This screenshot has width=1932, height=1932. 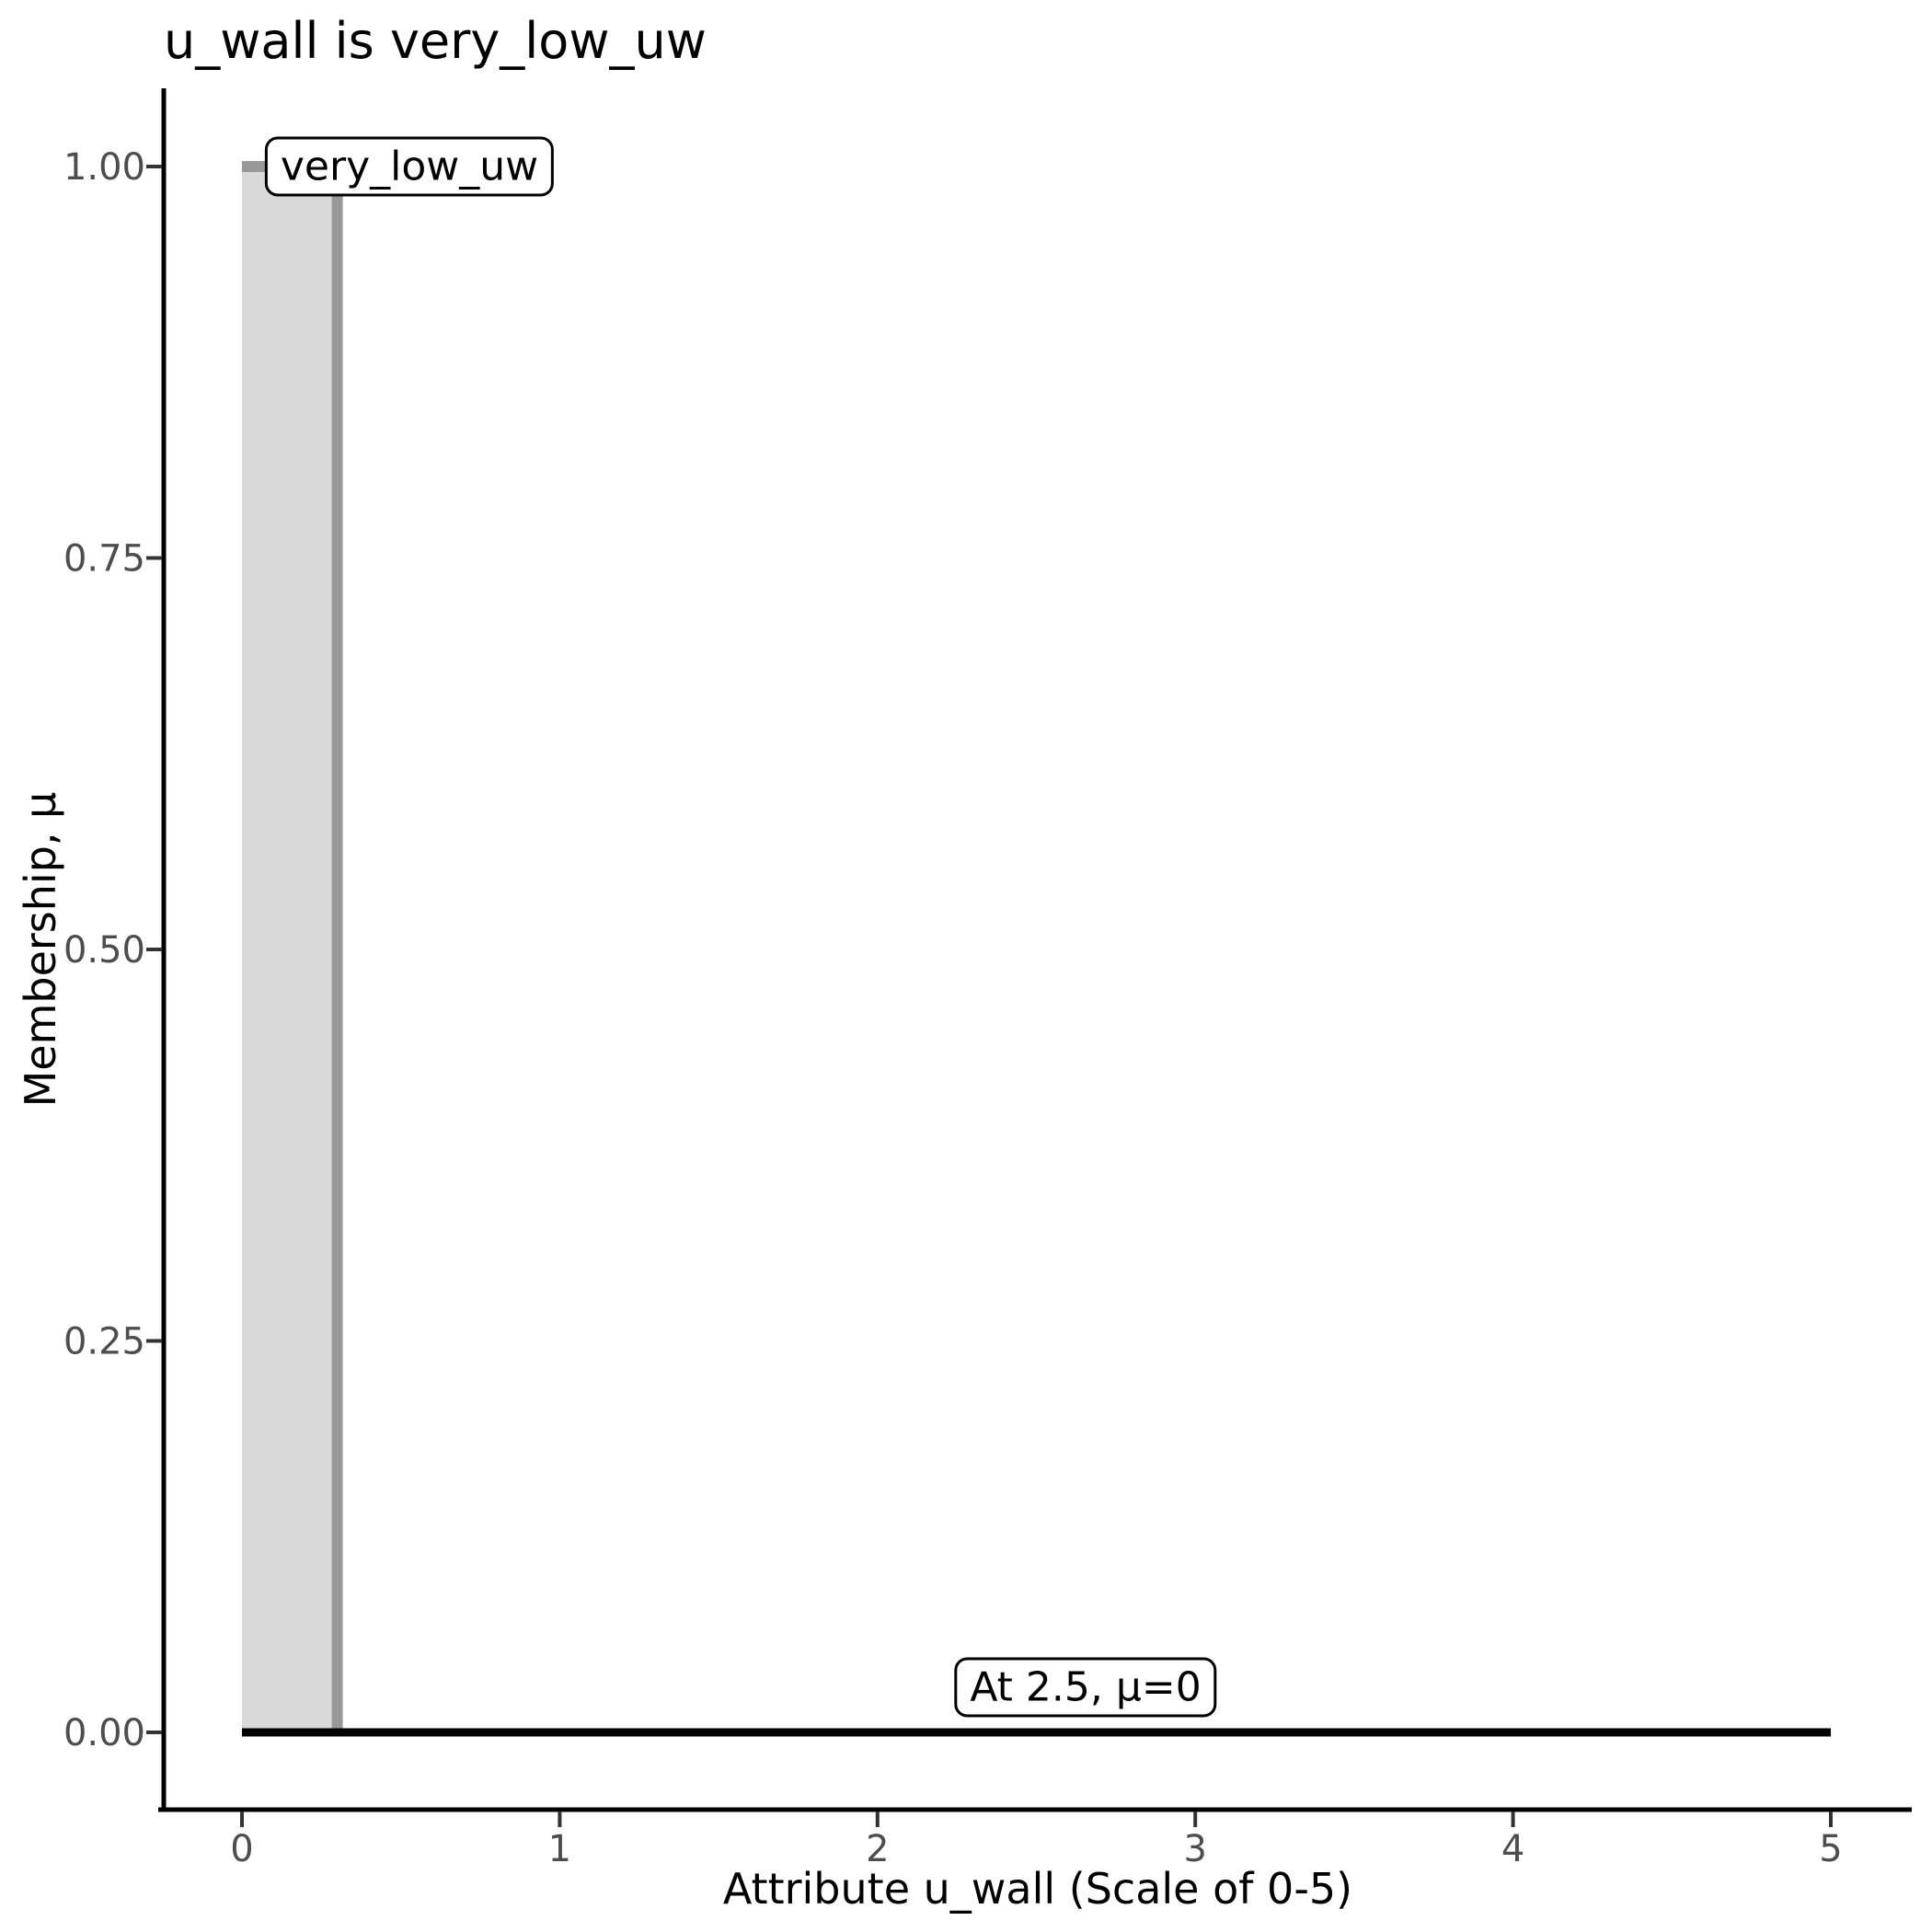 What do you see at coordinates (290, 949) in the screenshot?
I see `membership-area-fill` at bounding box center [290, 949].